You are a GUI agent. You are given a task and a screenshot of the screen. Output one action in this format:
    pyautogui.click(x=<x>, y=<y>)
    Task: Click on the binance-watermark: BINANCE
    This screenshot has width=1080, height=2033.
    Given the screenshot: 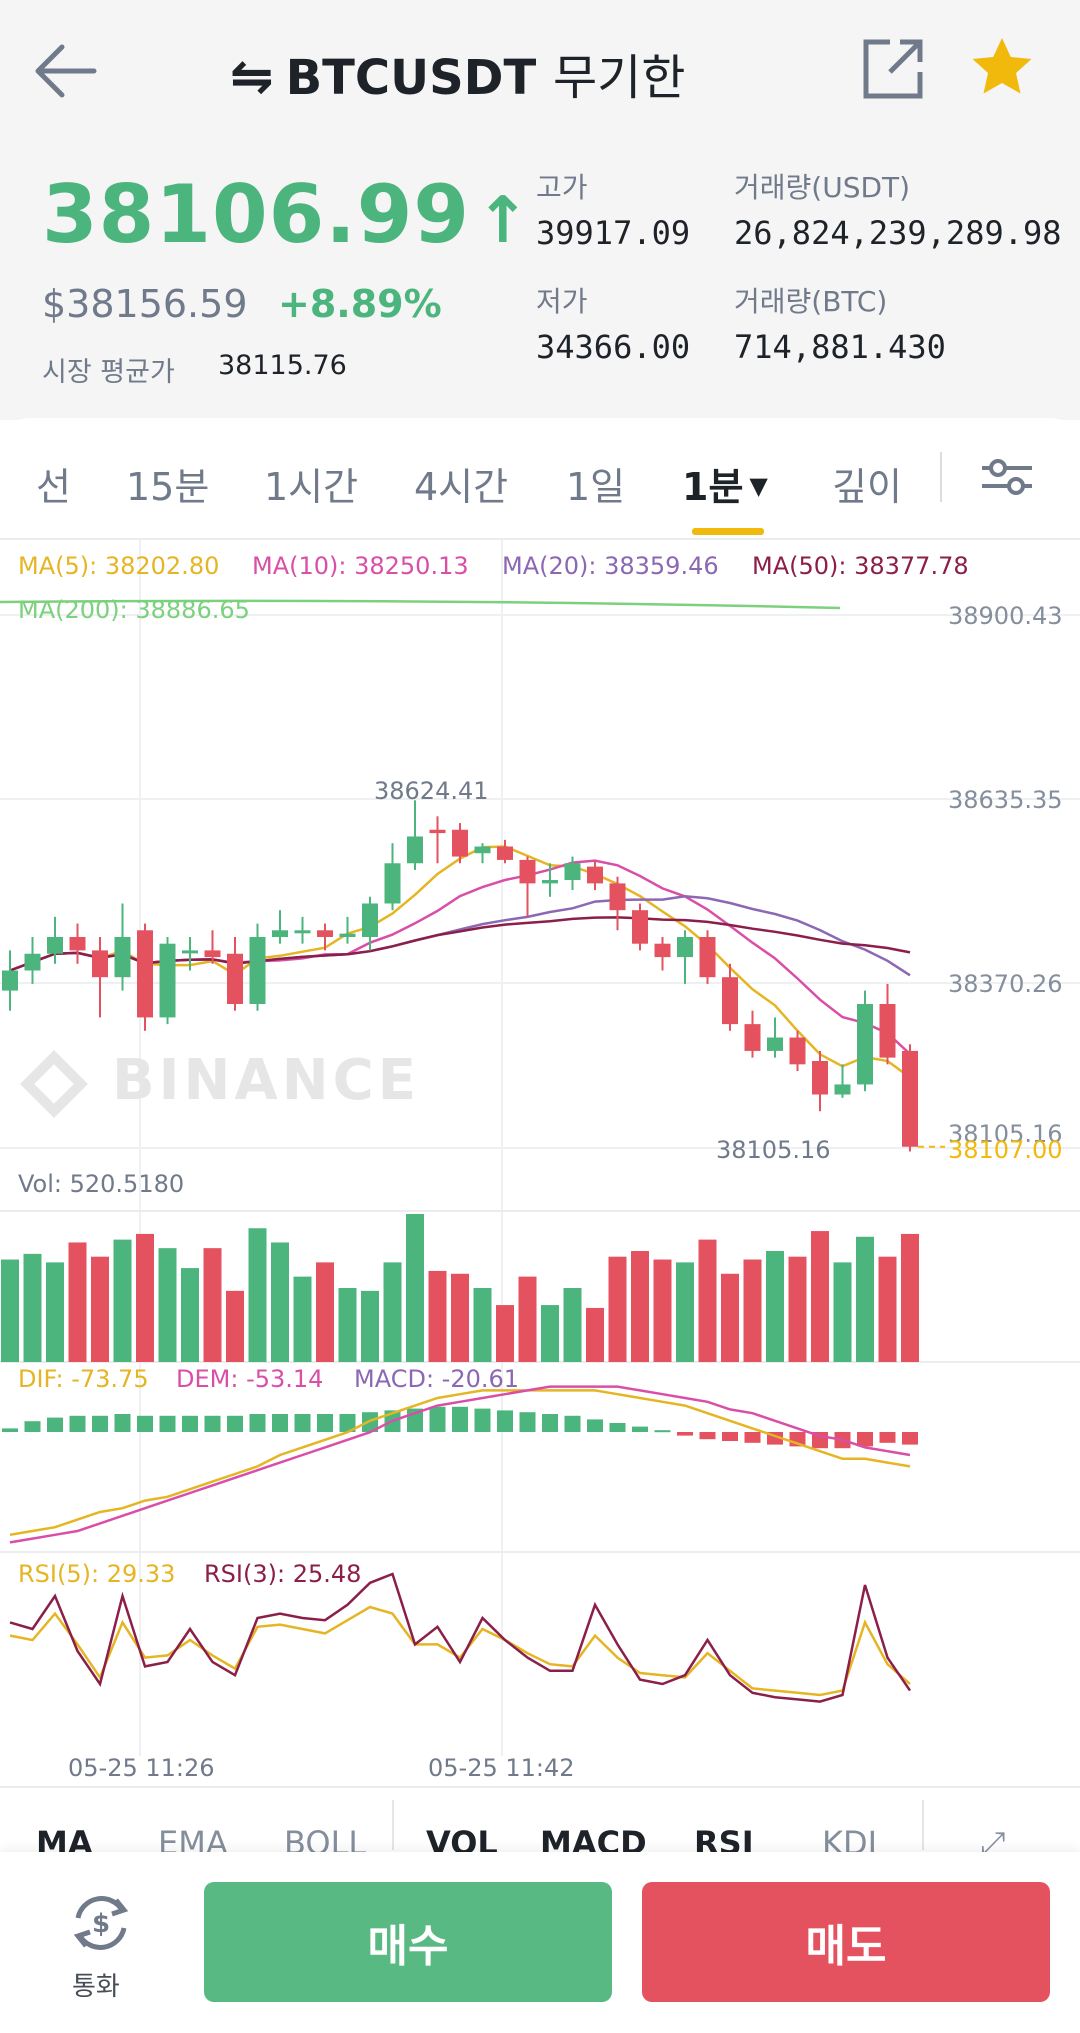 What is the action you would take?
    pyautogui.click(x=220, y=1083)
    